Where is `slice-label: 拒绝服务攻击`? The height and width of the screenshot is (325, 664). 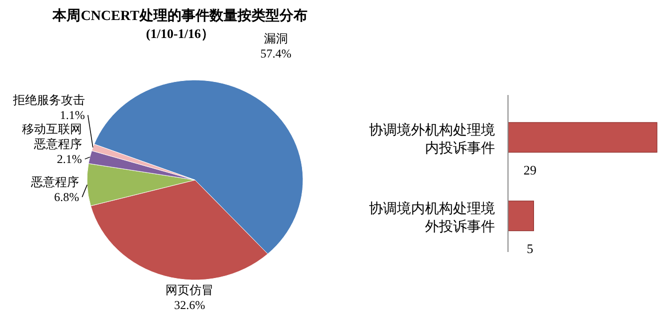 slice-label: 拒绝服务攻击 is located at coordinates (48, 100).